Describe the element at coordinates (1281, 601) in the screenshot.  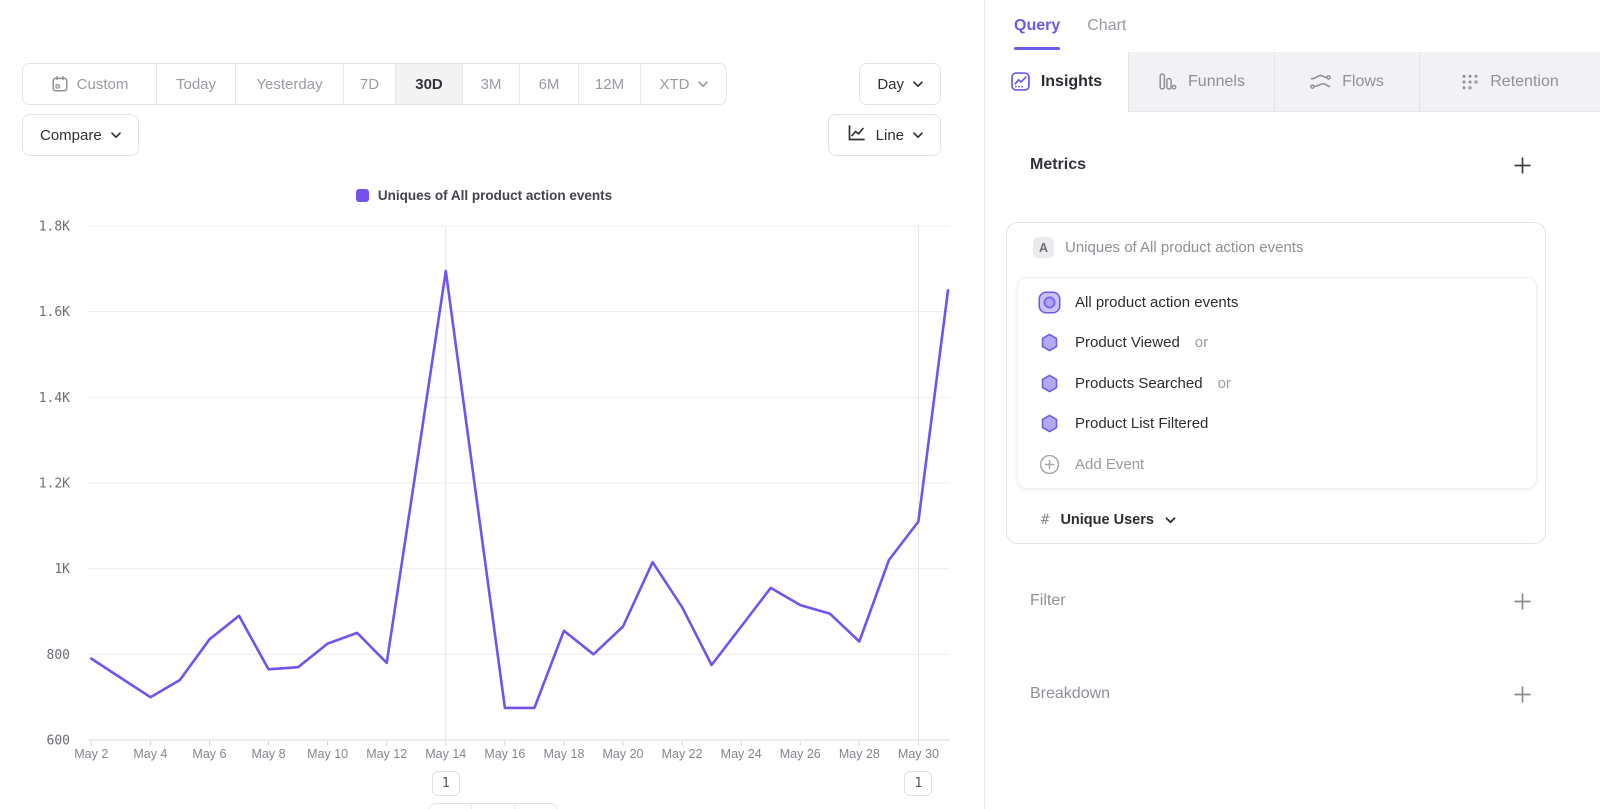
I see `filter-section-row: Filter` at that location.